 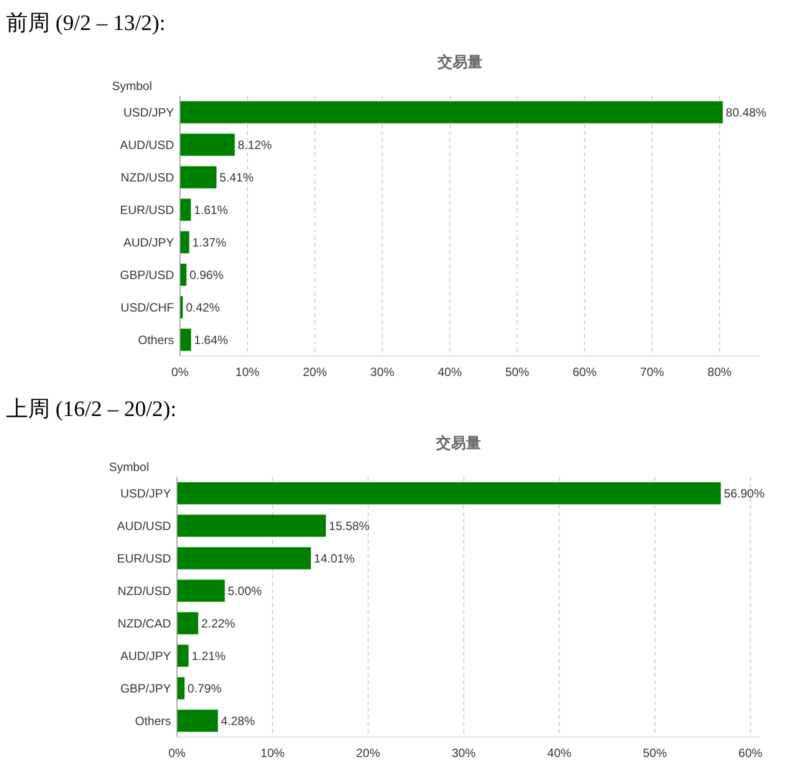 I want to click on data-label: 8.12%, so click(x=255, y=145).